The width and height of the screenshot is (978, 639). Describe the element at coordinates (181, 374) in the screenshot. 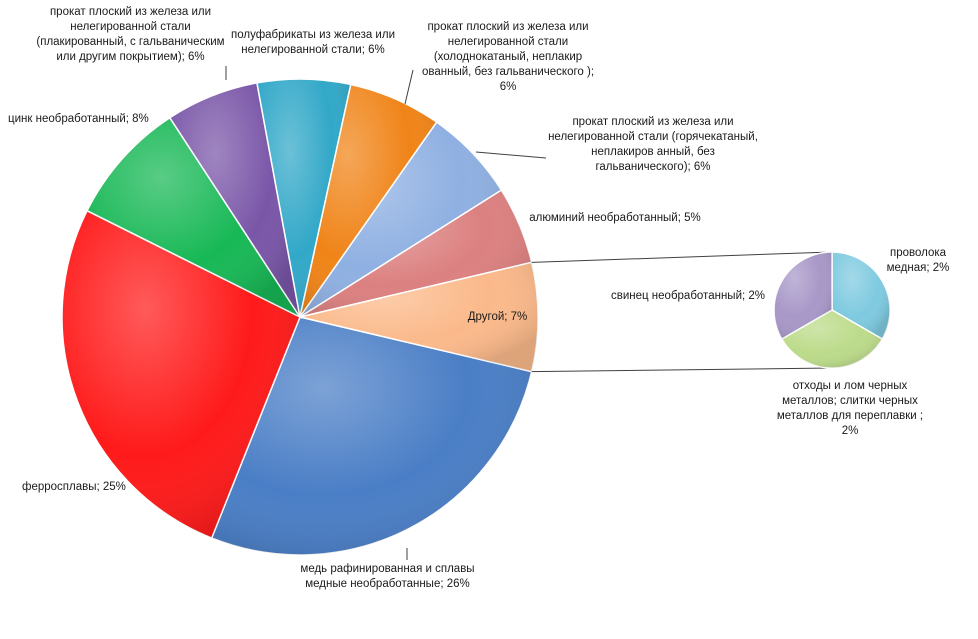

I see `pie-slice-shading-ferro` at that location.